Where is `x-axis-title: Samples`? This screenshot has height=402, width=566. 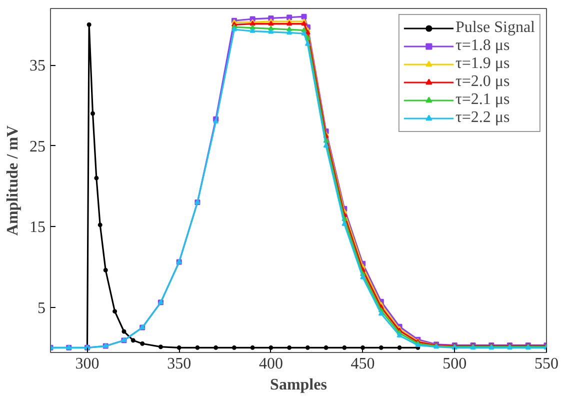 x-axis-title: Samples is located at coordinates (298, 385).